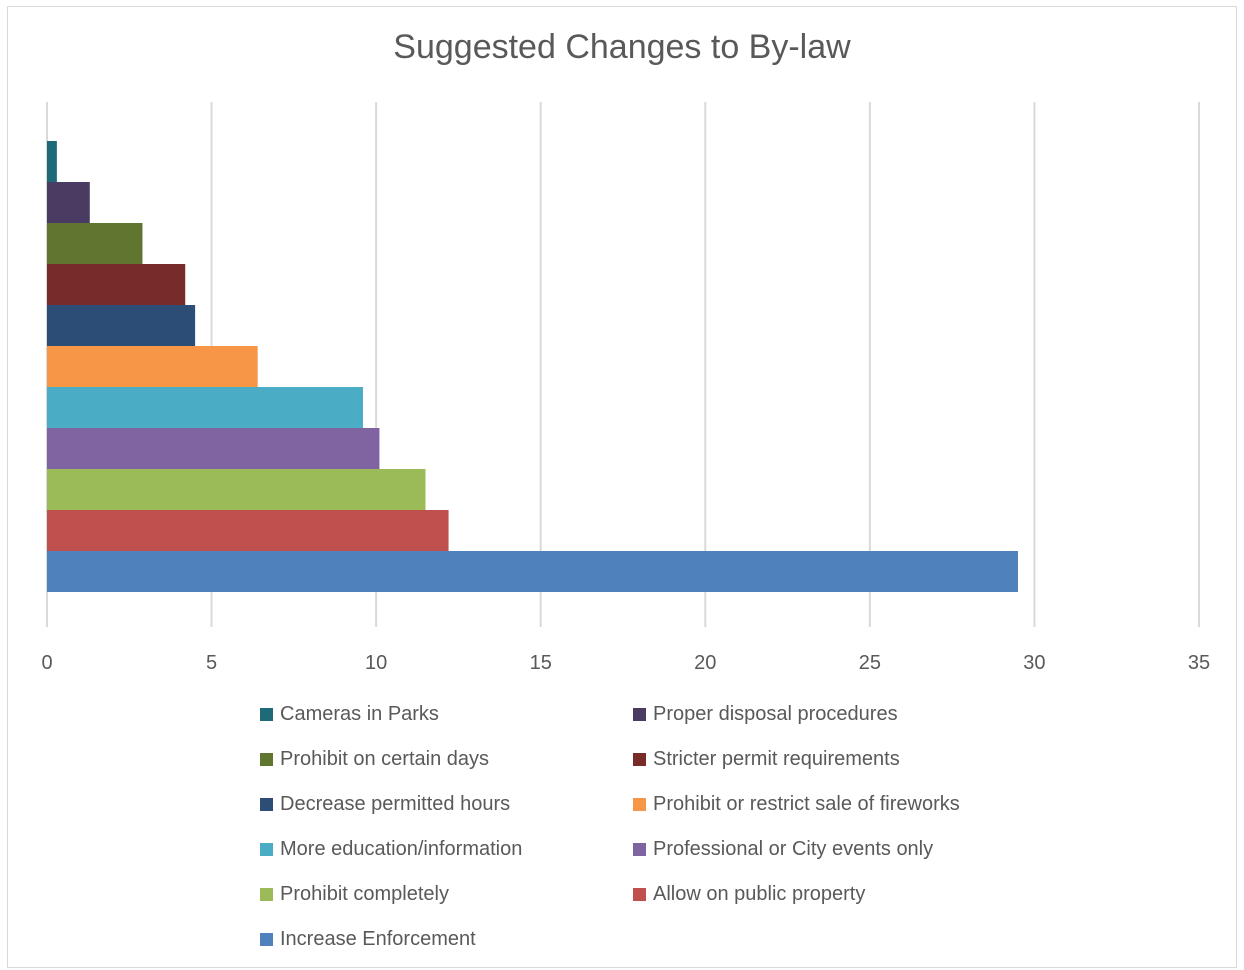  What do you see at coordinates (359, 713) in the screenshot?
I see `legend-label: Cameras in Parks` at bounding box center [359, 713].